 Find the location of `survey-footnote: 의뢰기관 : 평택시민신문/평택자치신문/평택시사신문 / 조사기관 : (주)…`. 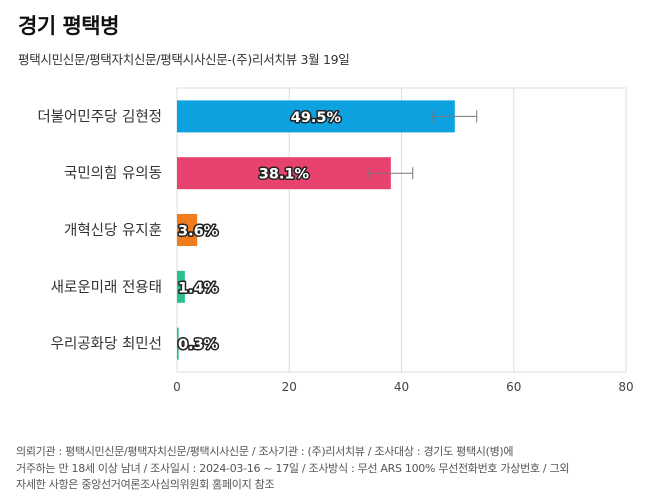

survey-footnote: 의뢰기관 : 평택시민신문/평택자치신문/평택시사신문 / 조사기관 : (주)… is located at coordinates (328, 469).